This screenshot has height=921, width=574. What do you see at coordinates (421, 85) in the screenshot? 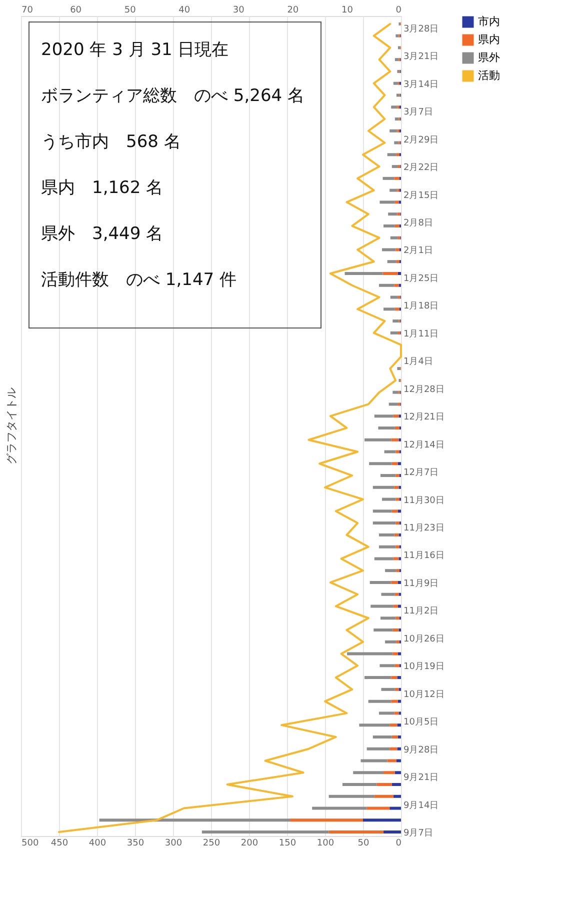
I see `y-tick-label: 3月14日` at bounding box center [421, 85].